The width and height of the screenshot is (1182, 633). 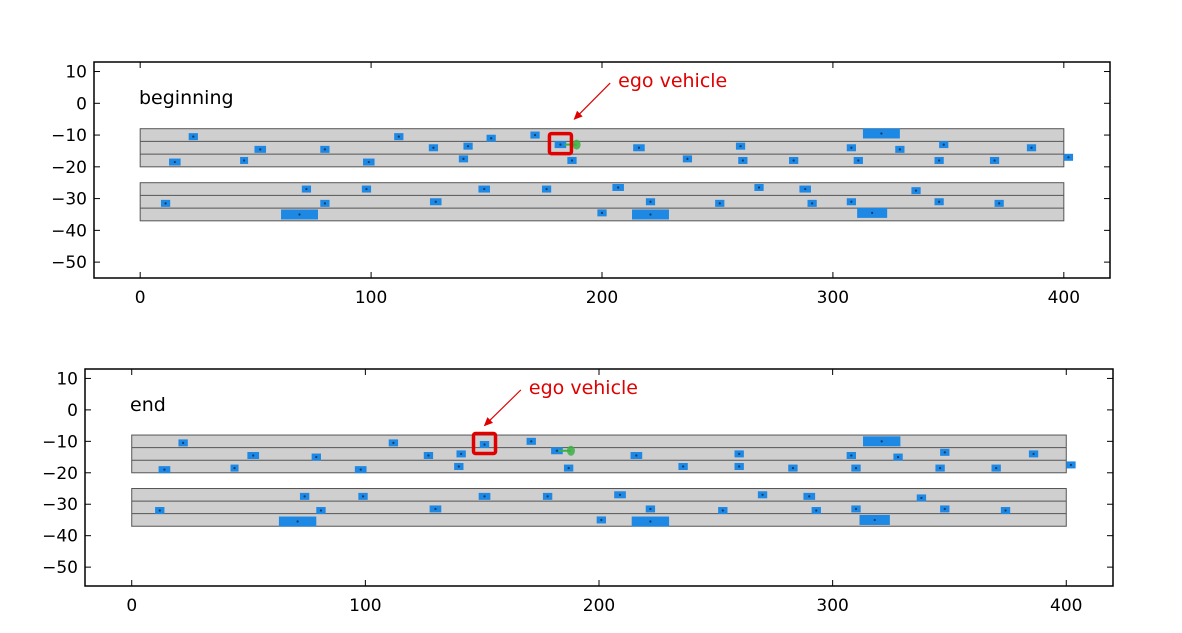 I want to click on x-tick-label: 400, so click(x=1066, y=606).